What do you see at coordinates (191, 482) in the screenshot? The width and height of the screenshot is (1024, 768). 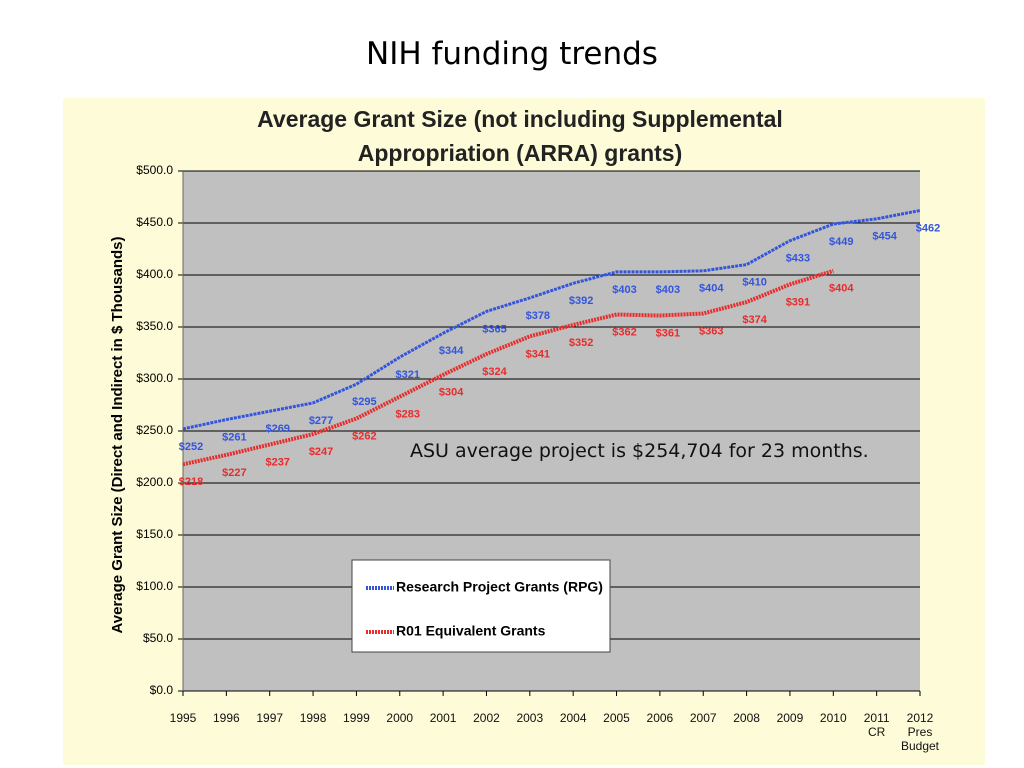 I see `data-label: $218` at bounding box center [191, 482].